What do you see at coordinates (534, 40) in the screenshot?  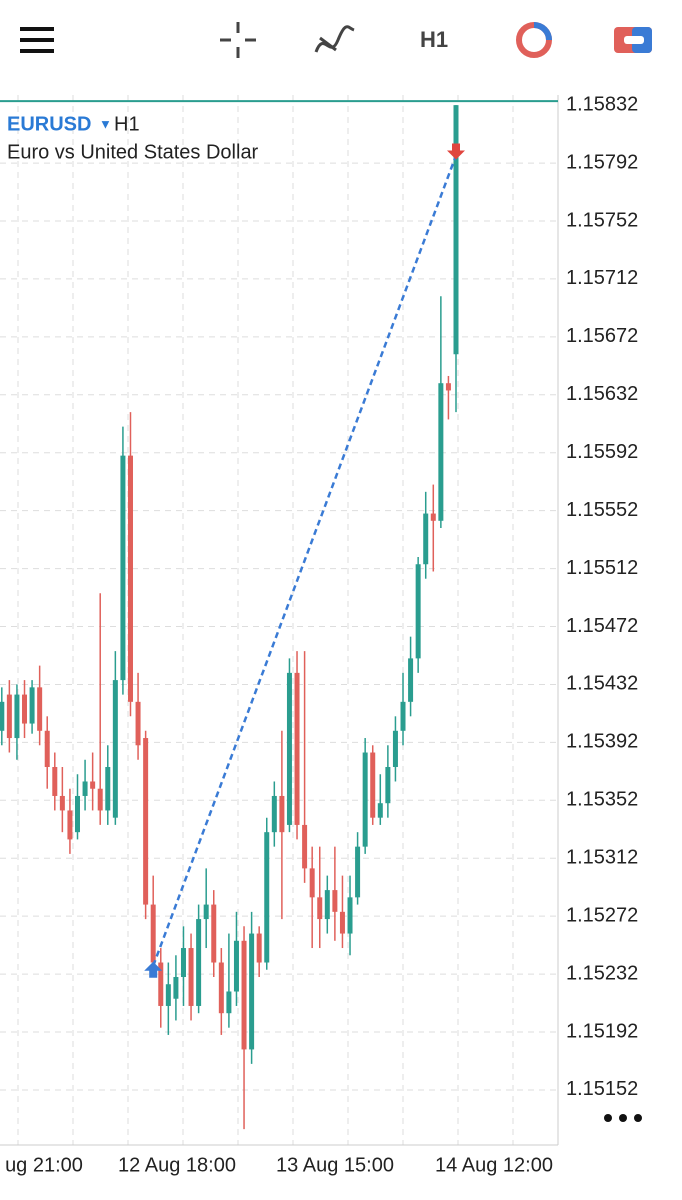 I see `trade-button` at bounding box center [534, 40].